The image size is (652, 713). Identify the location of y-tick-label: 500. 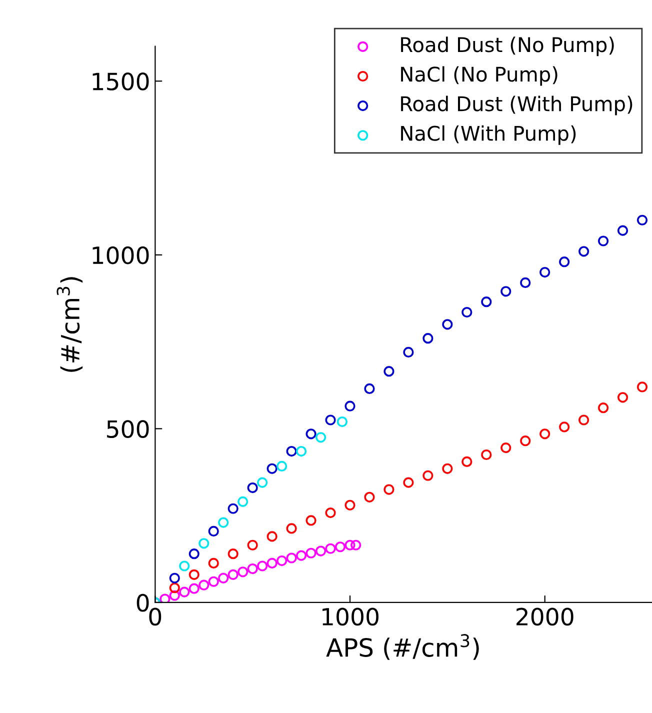
(128, 429).